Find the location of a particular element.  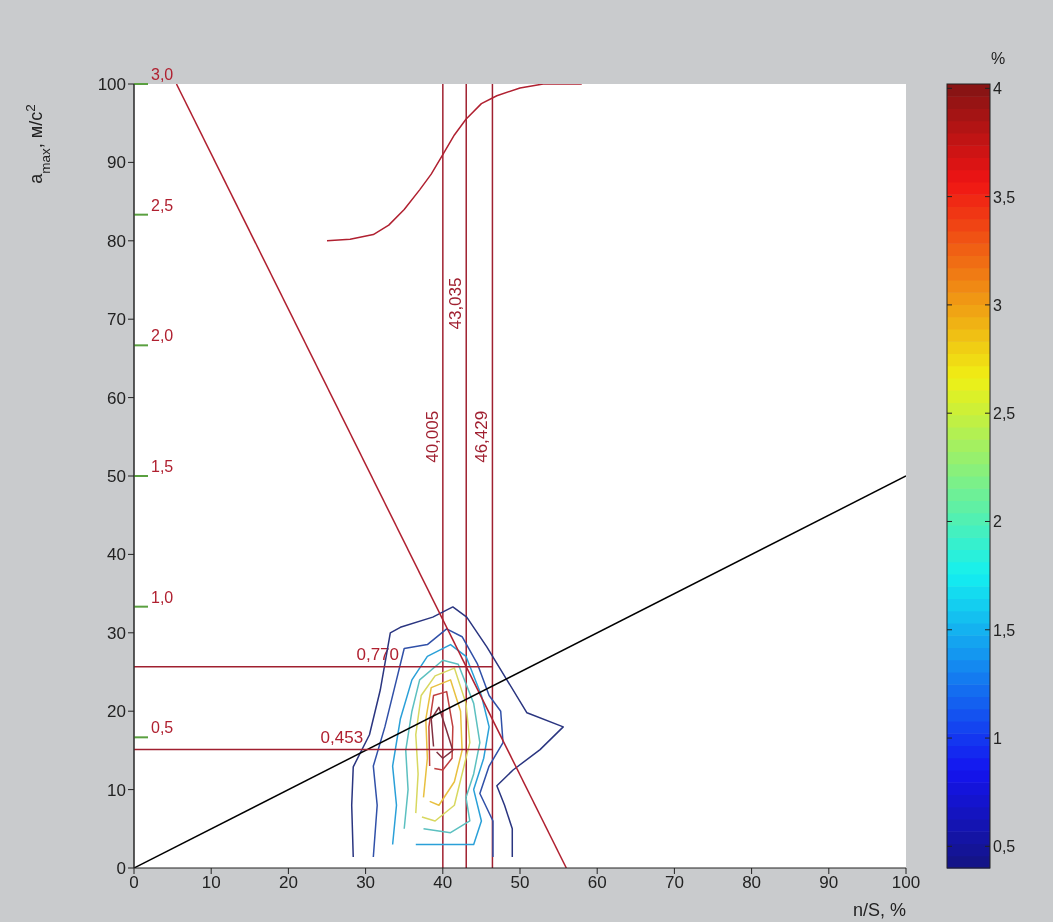

y-tick-label: 40 is located at coordinates (116, 555).